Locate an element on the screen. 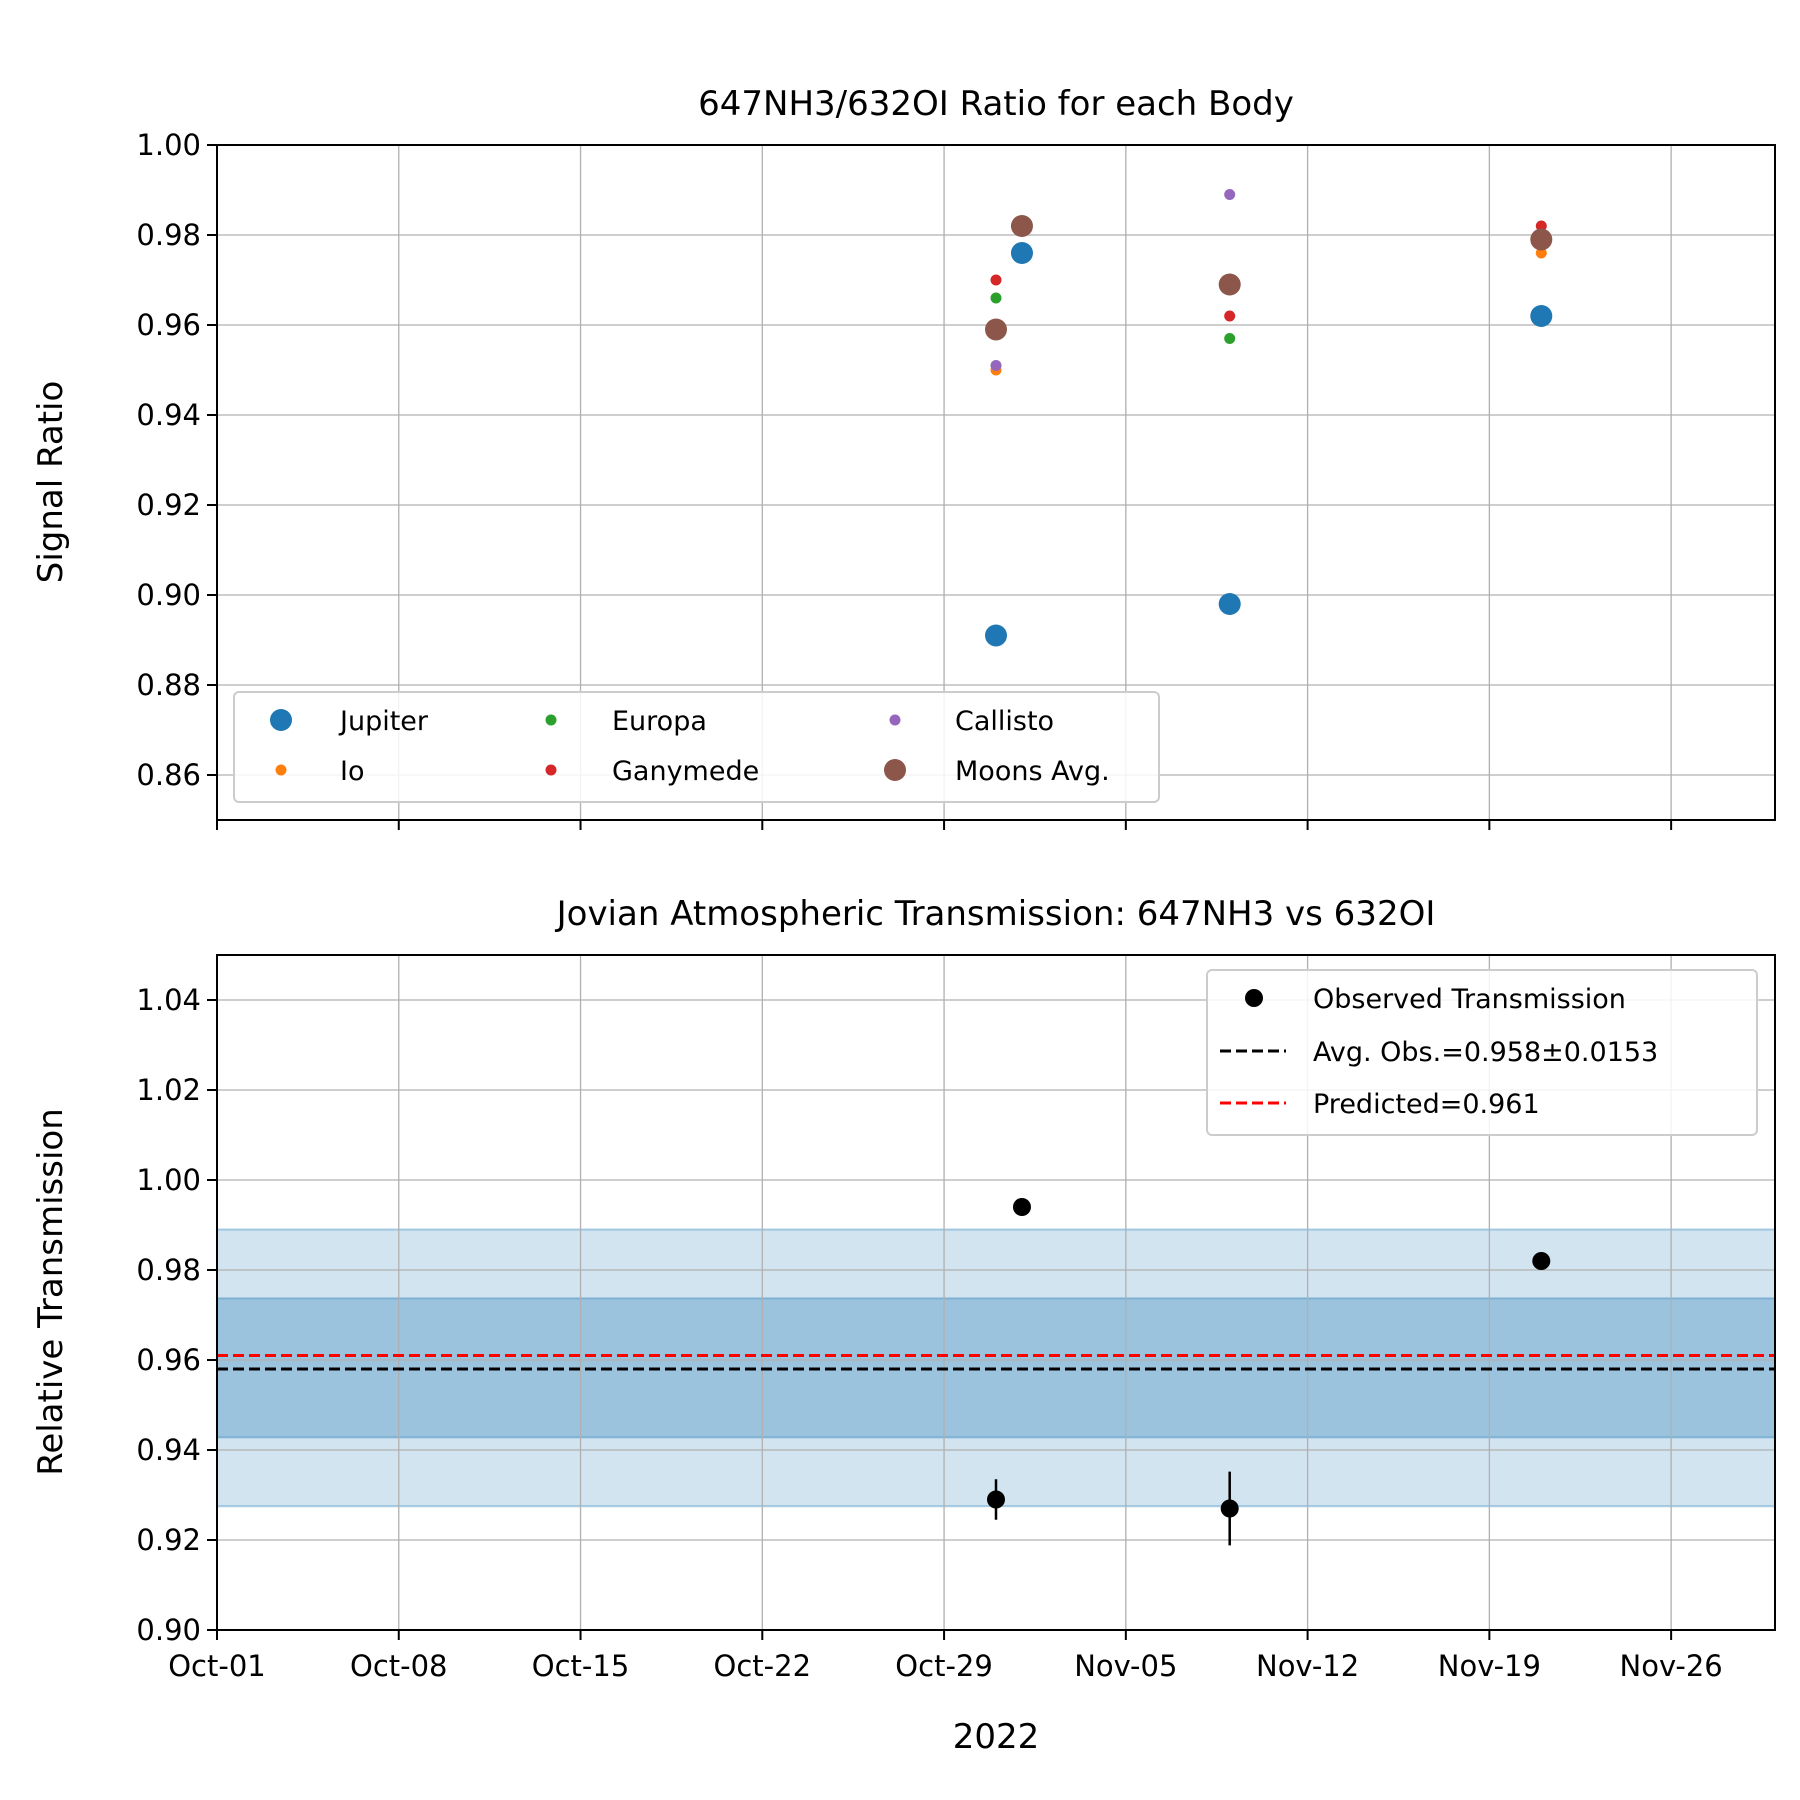 The width and height of the screenshot is (1800, 1800). panel2-y-ticks: 0.90 0.92 0.94 0.96 0.98 1.00 1.02 1.04 is located at coordinates (176, 1315).